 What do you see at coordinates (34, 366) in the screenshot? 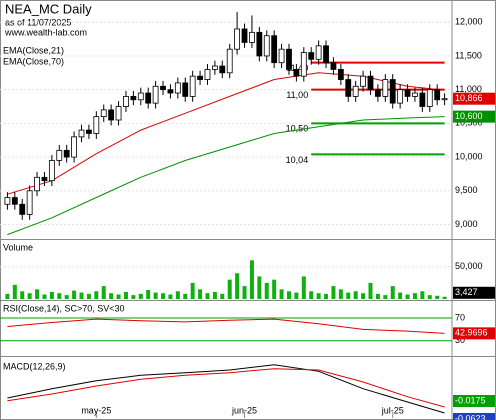
I see `panel-title: MACD(12,26,9)` at bounding box center [34, 366].